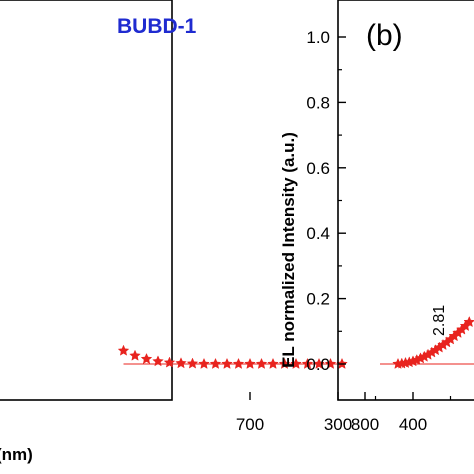 The height and width of the screenshot is (474, 474). I want to click on panel-b-y-tick-label: 0.8, so click(318, 102).